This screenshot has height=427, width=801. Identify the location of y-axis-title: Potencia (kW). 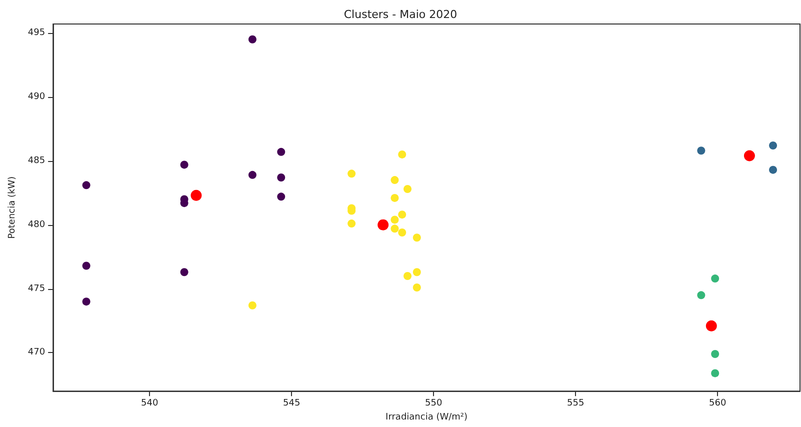
(13, 207).